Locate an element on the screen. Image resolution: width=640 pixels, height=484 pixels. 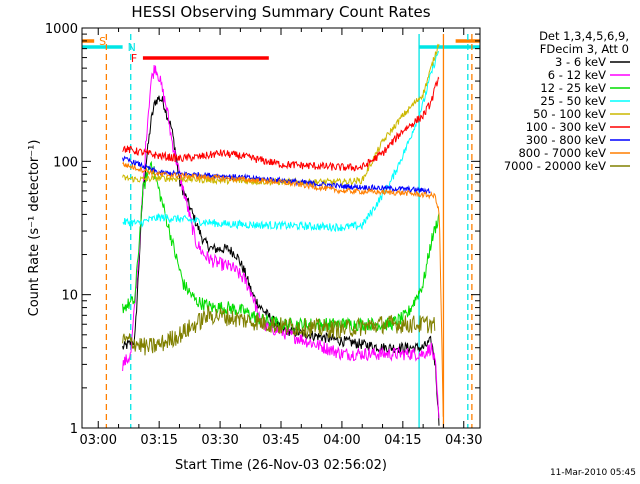
footer-timestamp: 11-Mar-2010 05:45 is located at coordinates (593, 473).